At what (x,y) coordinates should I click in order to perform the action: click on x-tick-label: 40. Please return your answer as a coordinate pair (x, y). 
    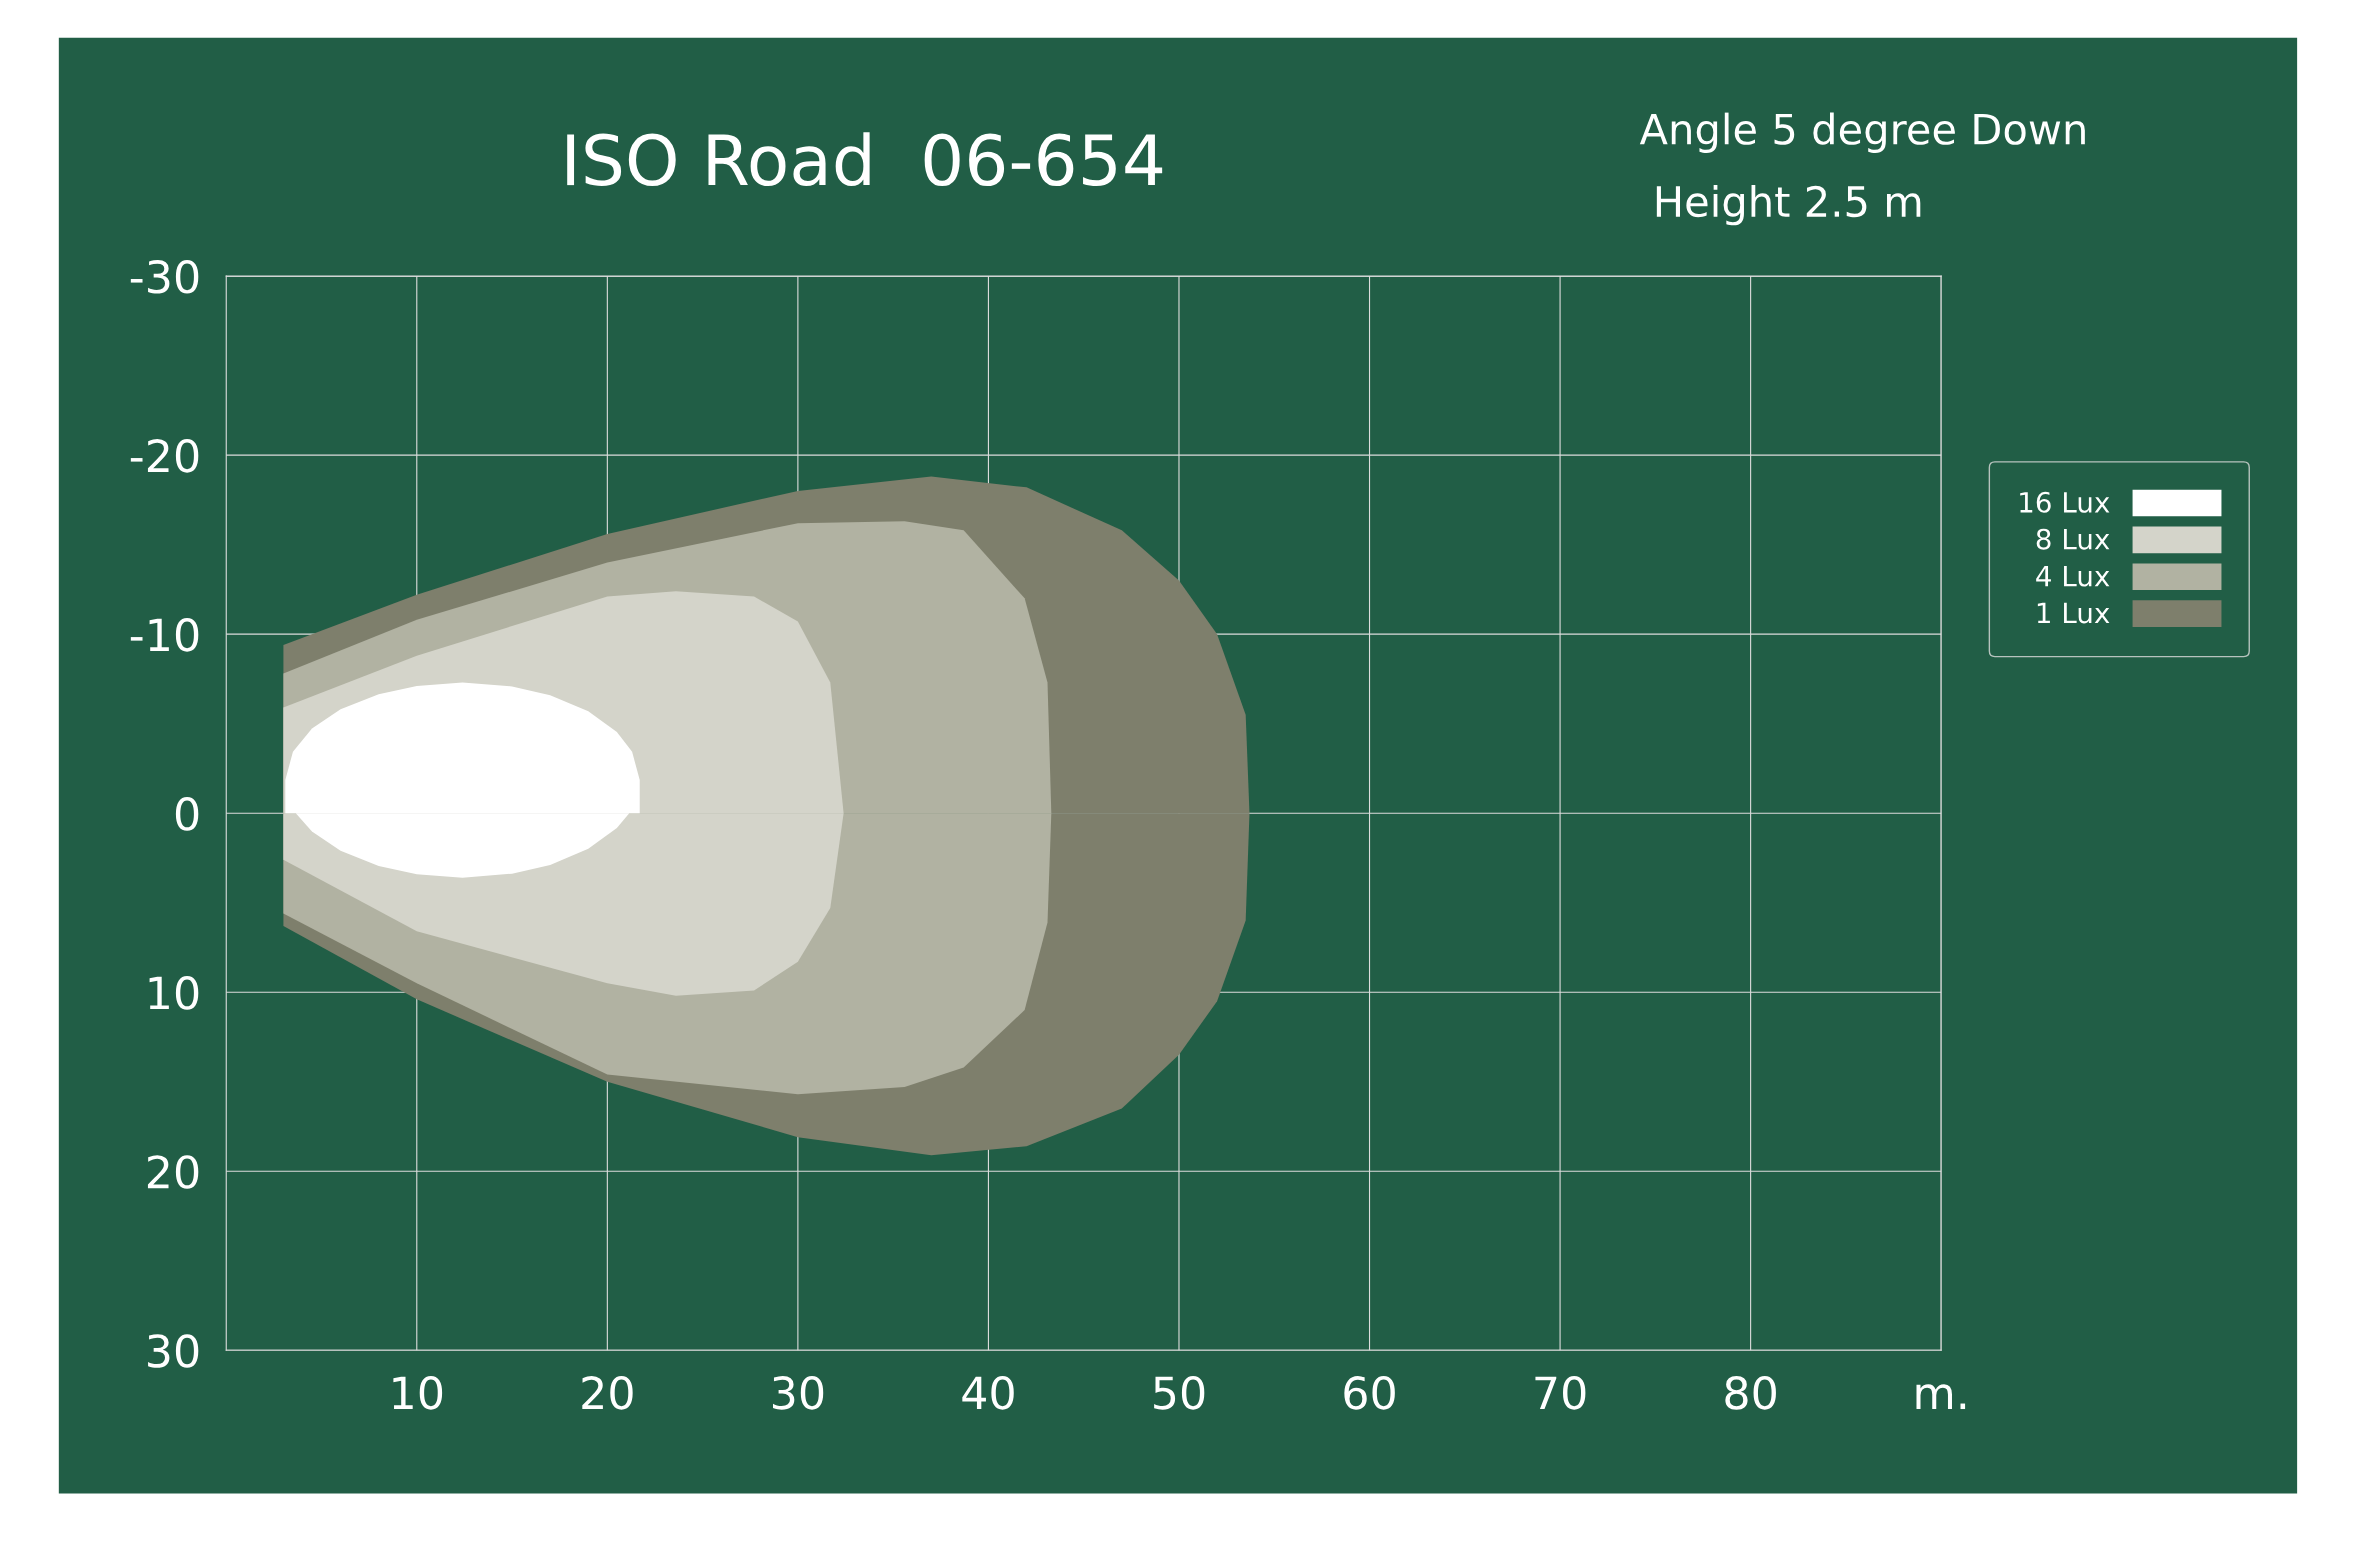
    Looking at the image, I should click on (988, 1393).